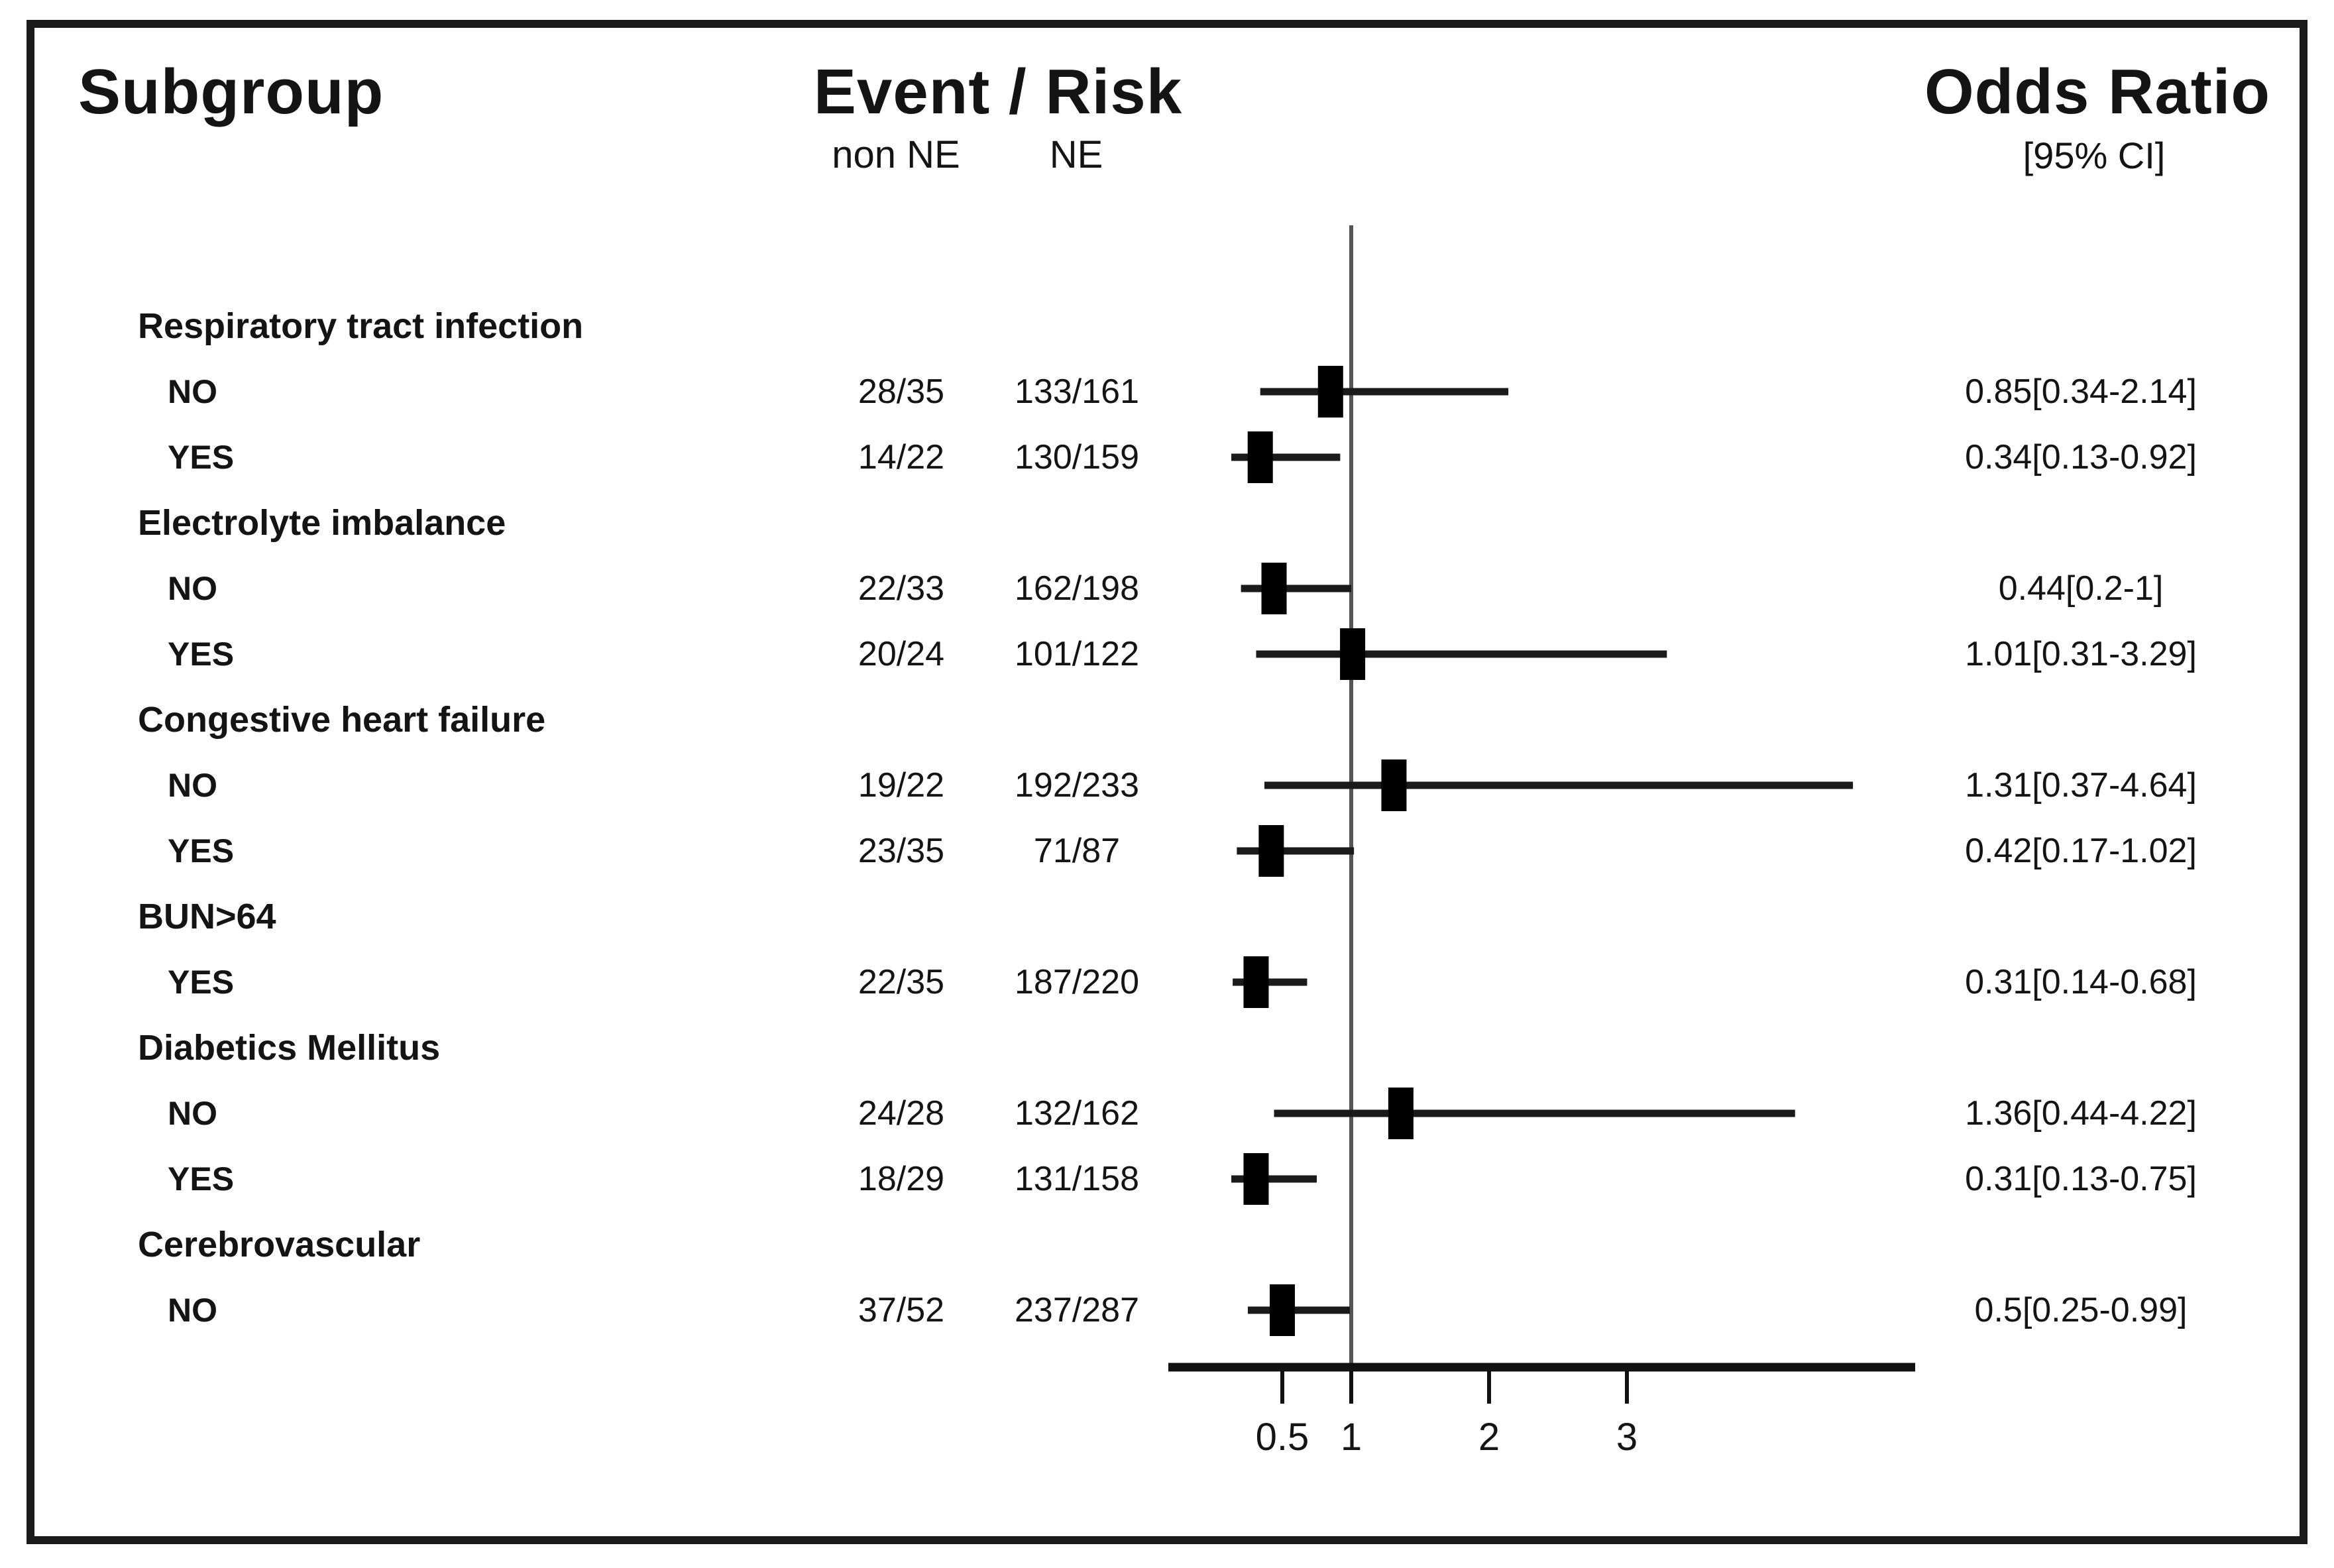  Describe the element at coordinates (901, 457) in the screenshot. I see `non-ne-value: 14/22` at that location.